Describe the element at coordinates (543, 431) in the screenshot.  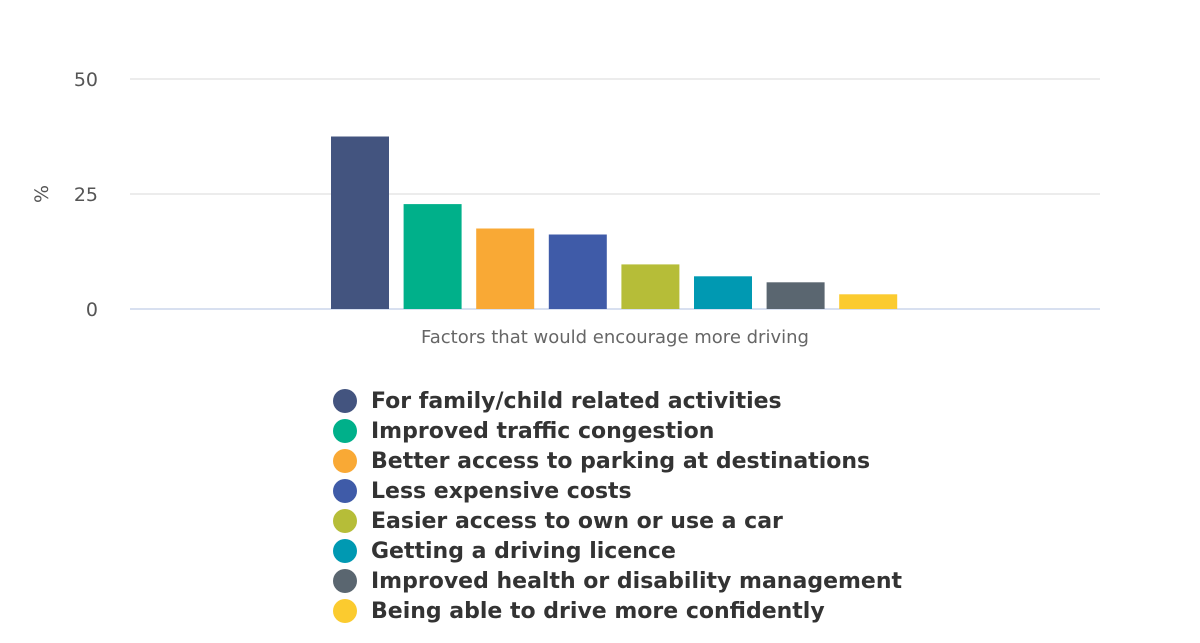
I see `legend-label: Improved traffic congestion` at that location.